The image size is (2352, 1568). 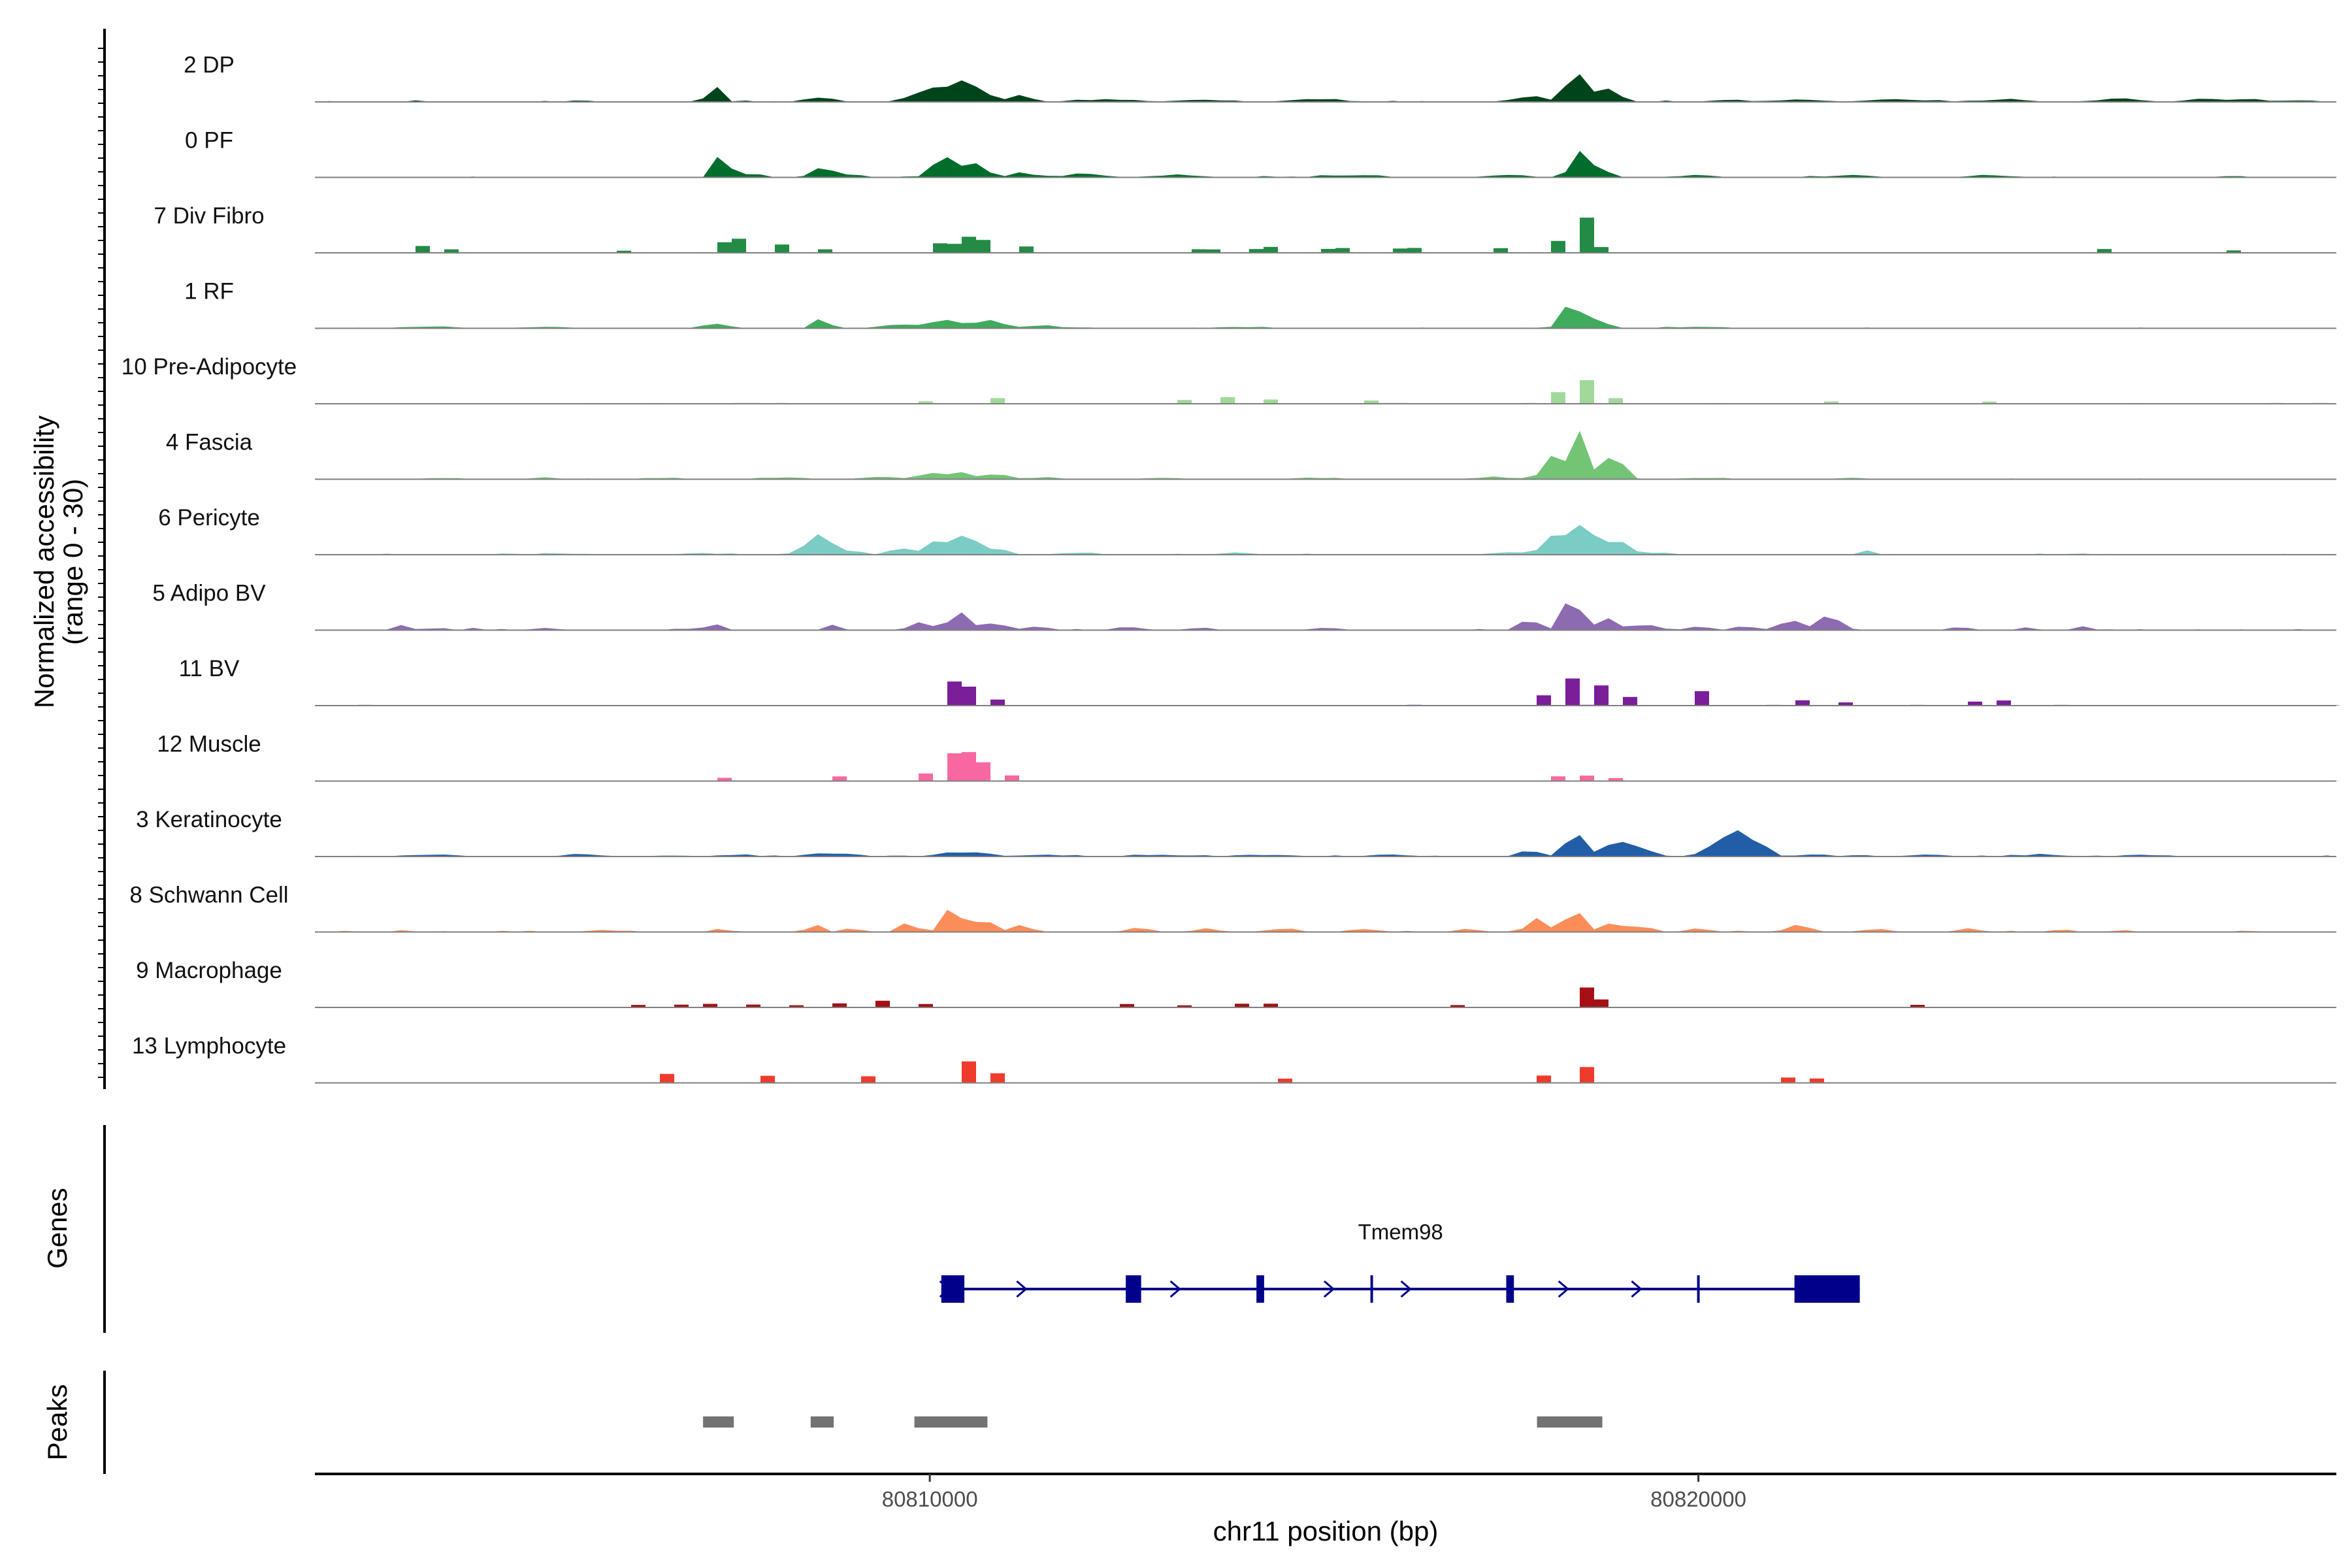 I want to click on track-label: 11 BV, so click(x=209, y=668).